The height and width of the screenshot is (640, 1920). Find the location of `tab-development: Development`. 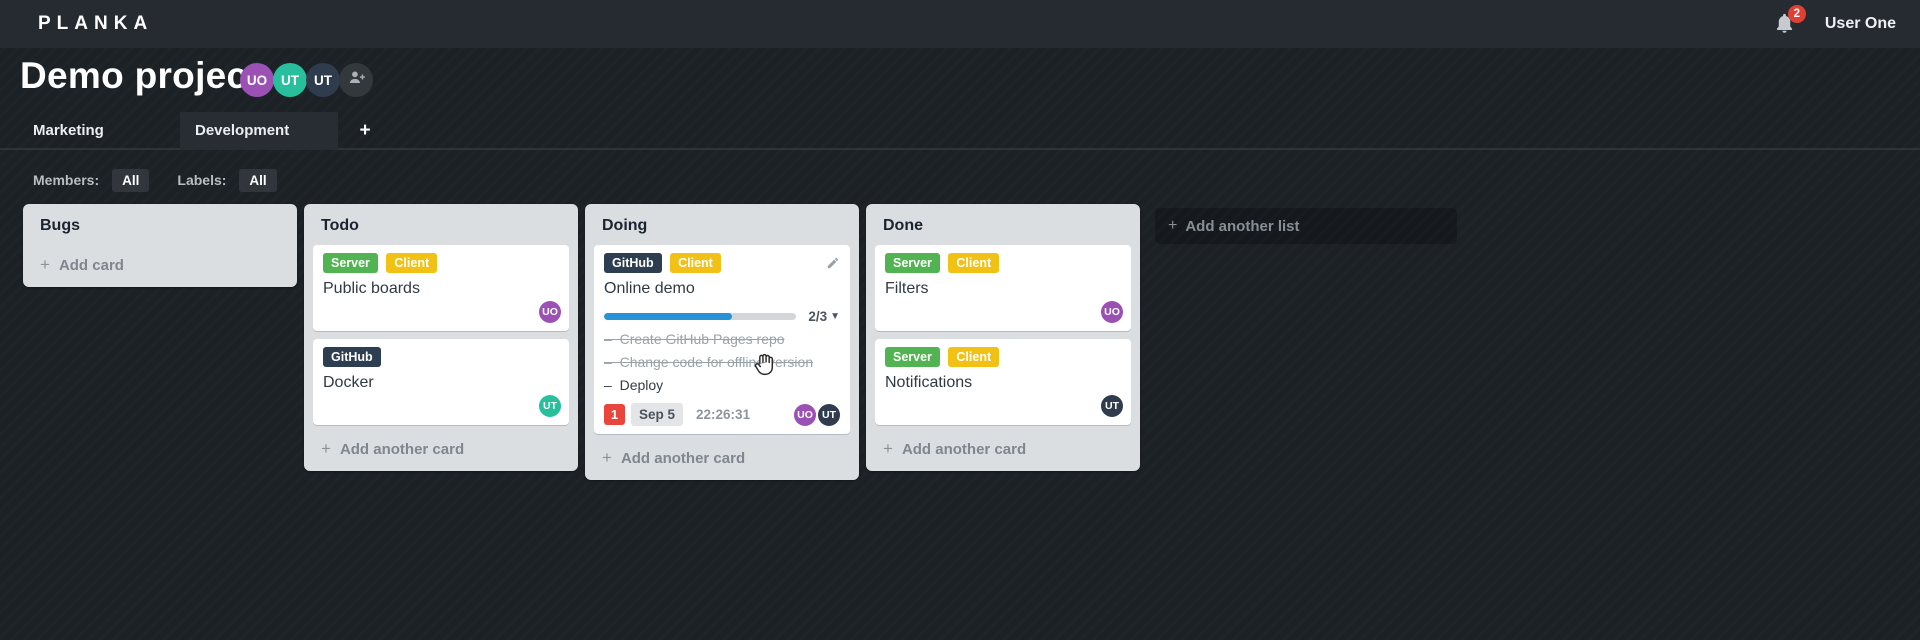

tab-development: Development is located at coordinates (259, 131).